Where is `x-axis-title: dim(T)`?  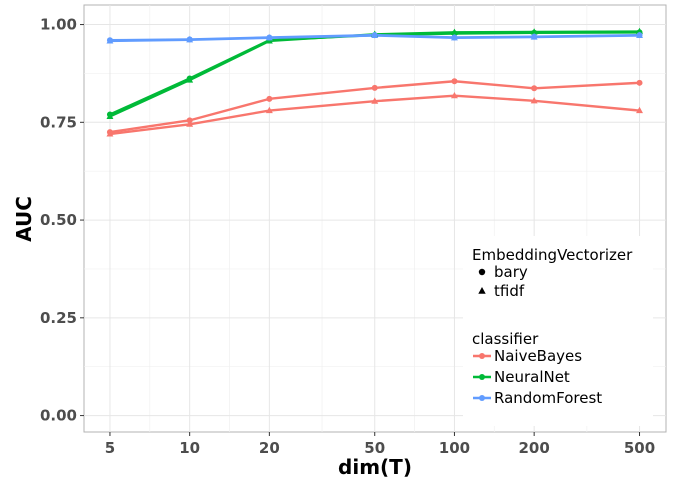
x-axis-title: dim(T) is located at coordinates (375, 467).